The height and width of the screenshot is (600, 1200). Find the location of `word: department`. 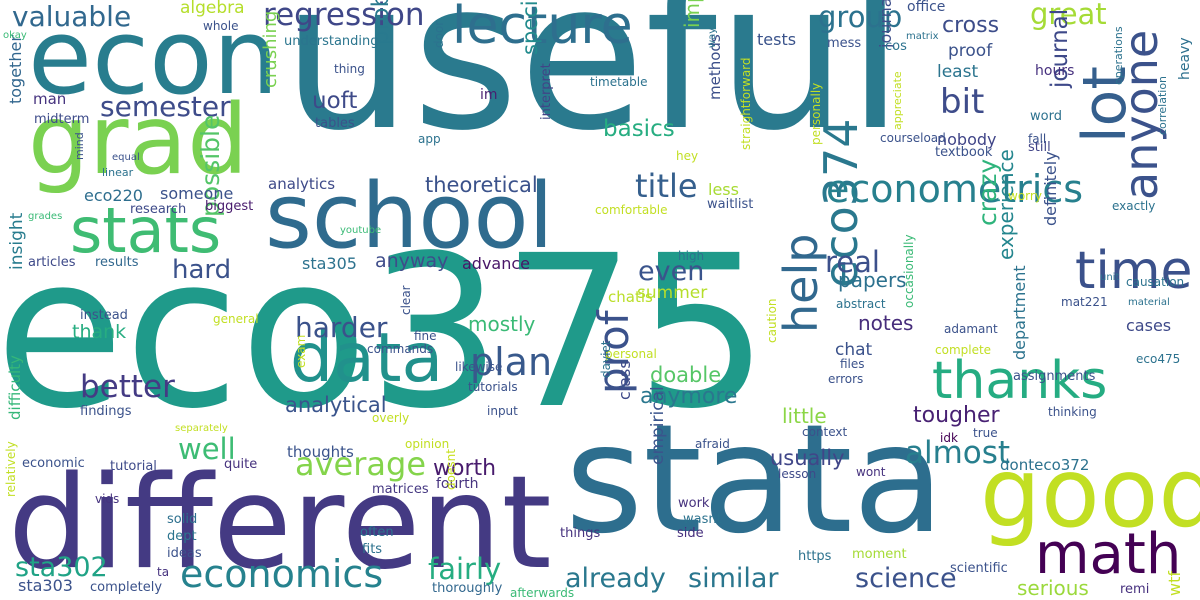

word: department is located at coordinates (1019, 312).